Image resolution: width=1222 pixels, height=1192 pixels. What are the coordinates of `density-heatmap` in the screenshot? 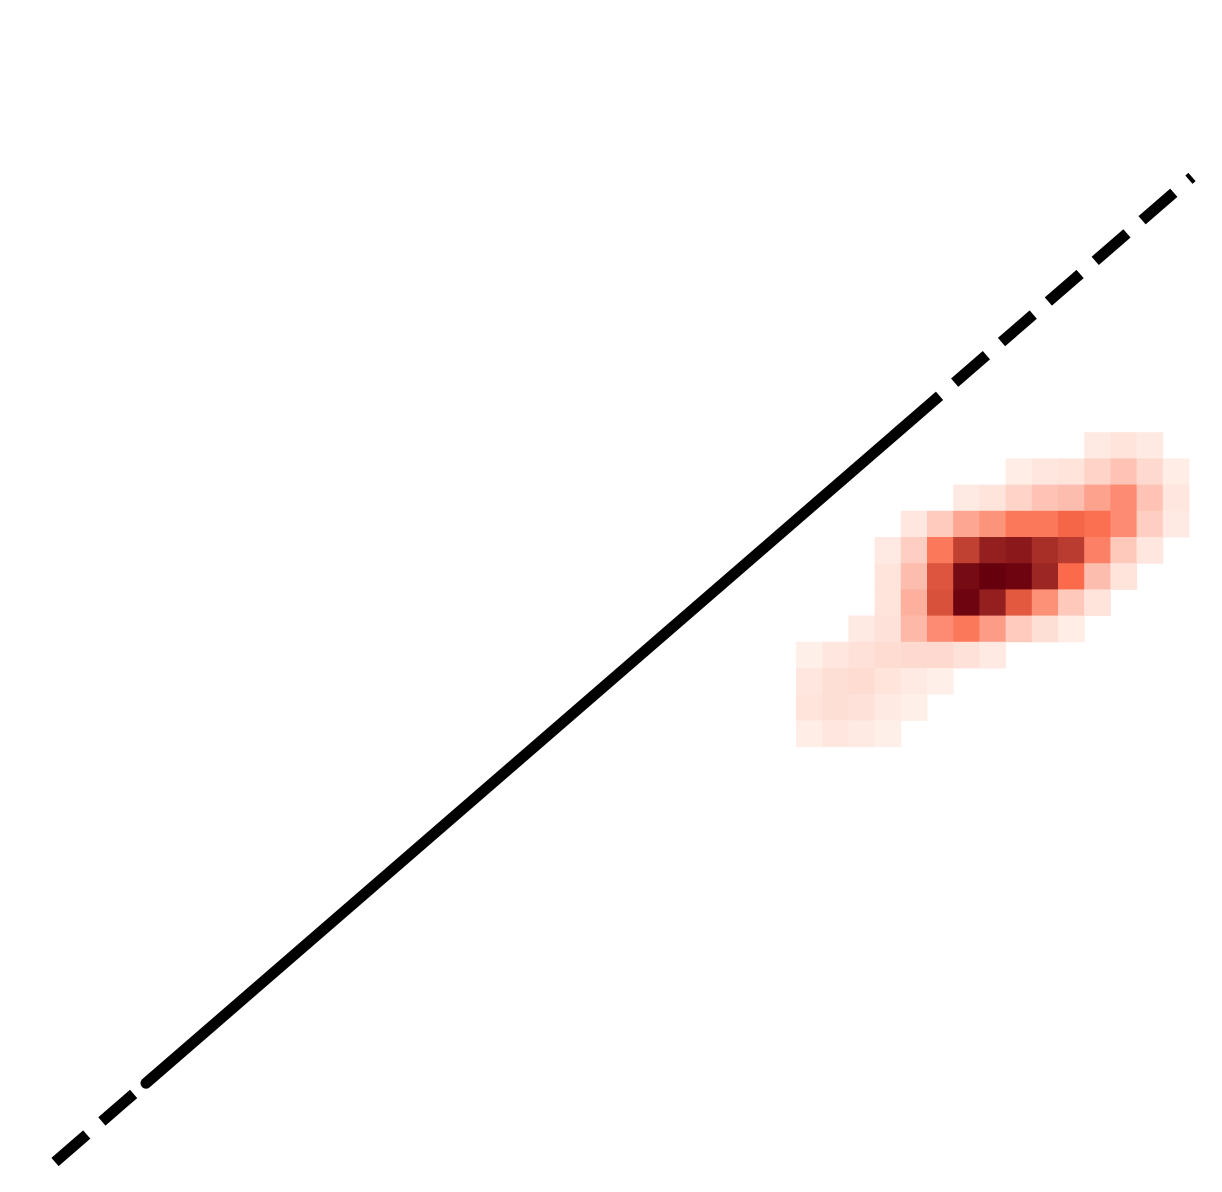 It's located at (993, 590).